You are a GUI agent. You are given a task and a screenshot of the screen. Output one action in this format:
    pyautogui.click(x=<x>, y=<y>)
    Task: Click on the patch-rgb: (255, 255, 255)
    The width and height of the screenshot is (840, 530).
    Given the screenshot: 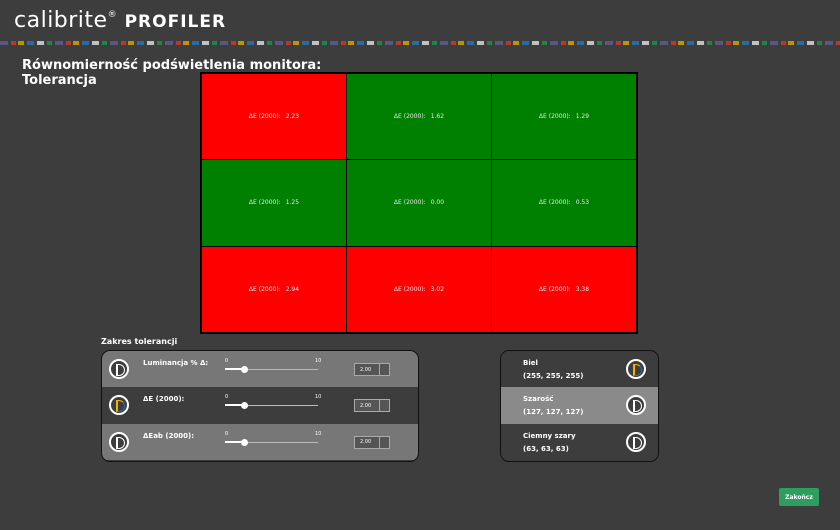 What is the action you would take?
    pyautogui.click(x=553, y=376)
    